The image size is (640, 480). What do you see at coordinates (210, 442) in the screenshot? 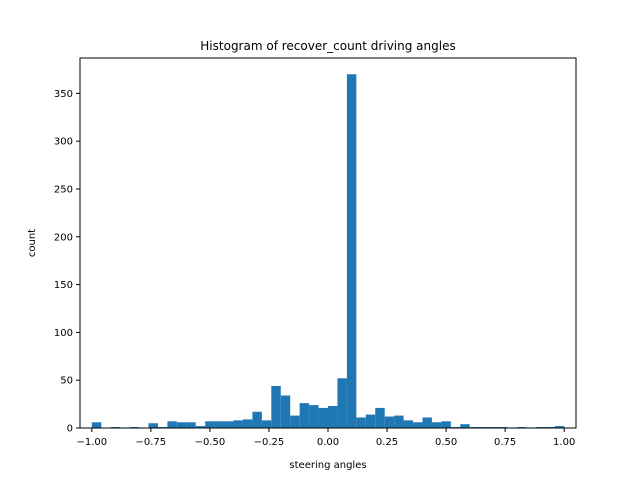
I see `x-tick-label: −0.50` at bounding box center [210, 442].